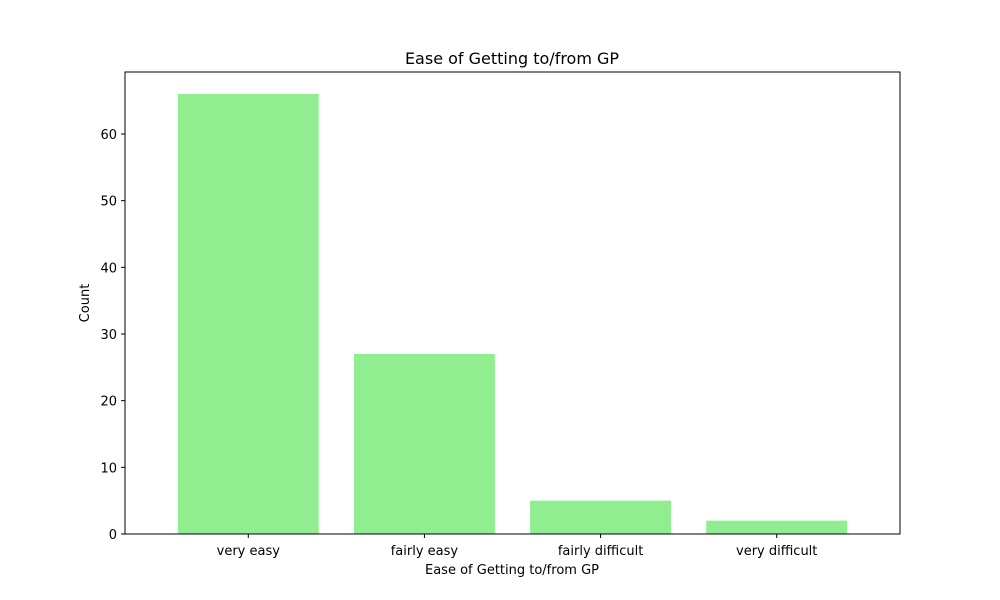 This screenshot has width=1000, height=600. I want to click on bar-very-easy, so click(248, 314).